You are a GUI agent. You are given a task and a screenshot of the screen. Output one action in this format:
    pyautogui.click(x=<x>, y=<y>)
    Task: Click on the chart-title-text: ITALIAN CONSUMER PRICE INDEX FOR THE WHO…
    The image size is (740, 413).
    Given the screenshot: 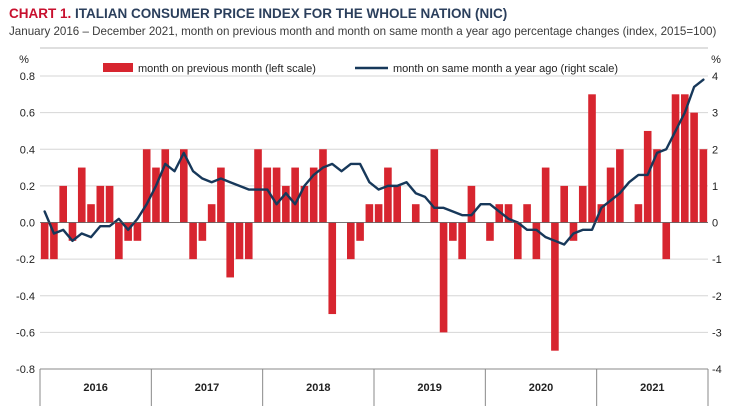 What is the action you would take?
    pyautogui.click(x=291, y=13)
    